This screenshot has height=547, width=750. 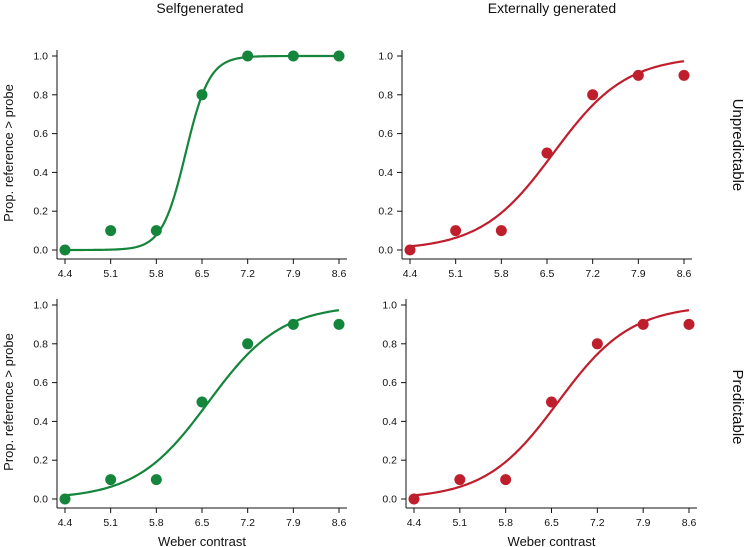 What do you see at coordinates (199, 8) in the screenshot?
I see `column-title-self: Selfgenerated` at bounding box center [199, 8].